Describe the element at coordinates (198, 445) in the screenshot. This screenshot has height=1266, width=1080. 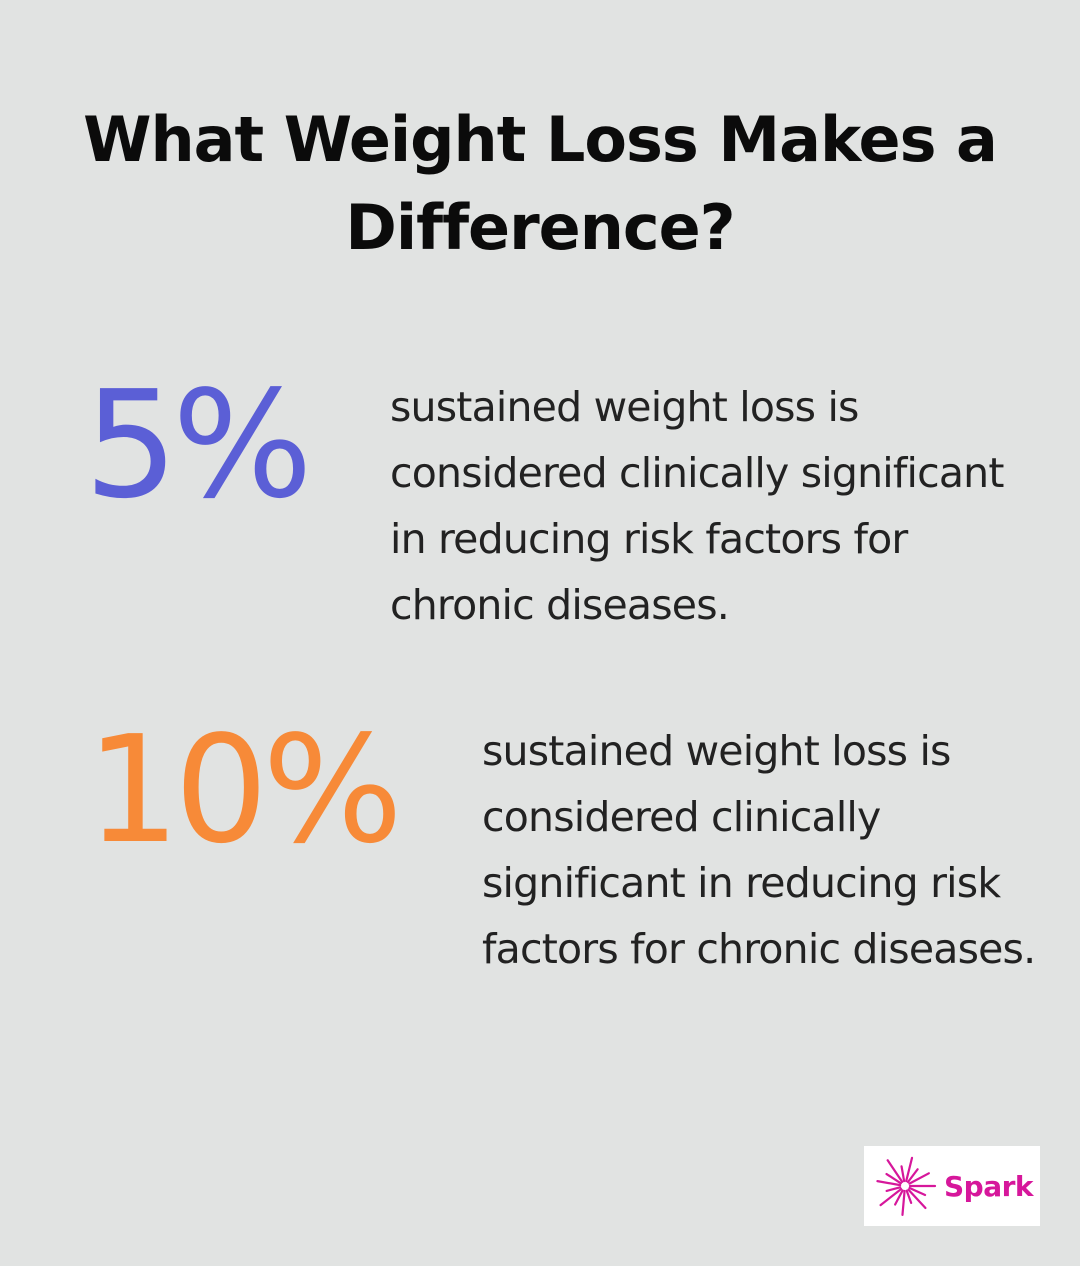
I see `stat-value: 5%` at that location.